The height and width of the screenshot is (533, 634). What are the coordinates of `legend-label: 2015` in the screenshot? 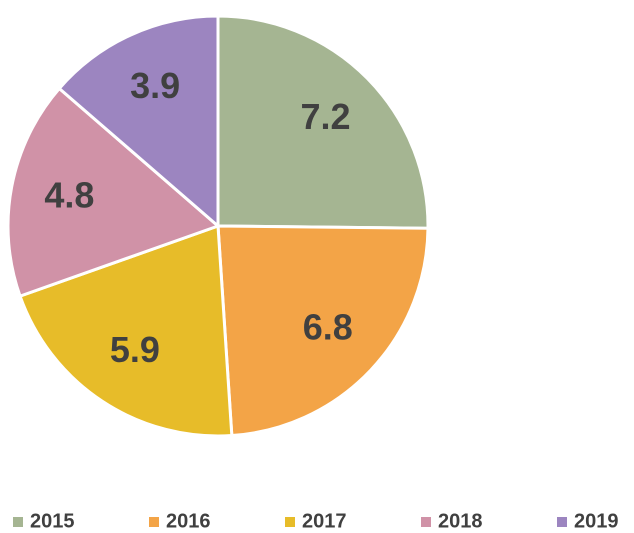 It's located at (52, 521).